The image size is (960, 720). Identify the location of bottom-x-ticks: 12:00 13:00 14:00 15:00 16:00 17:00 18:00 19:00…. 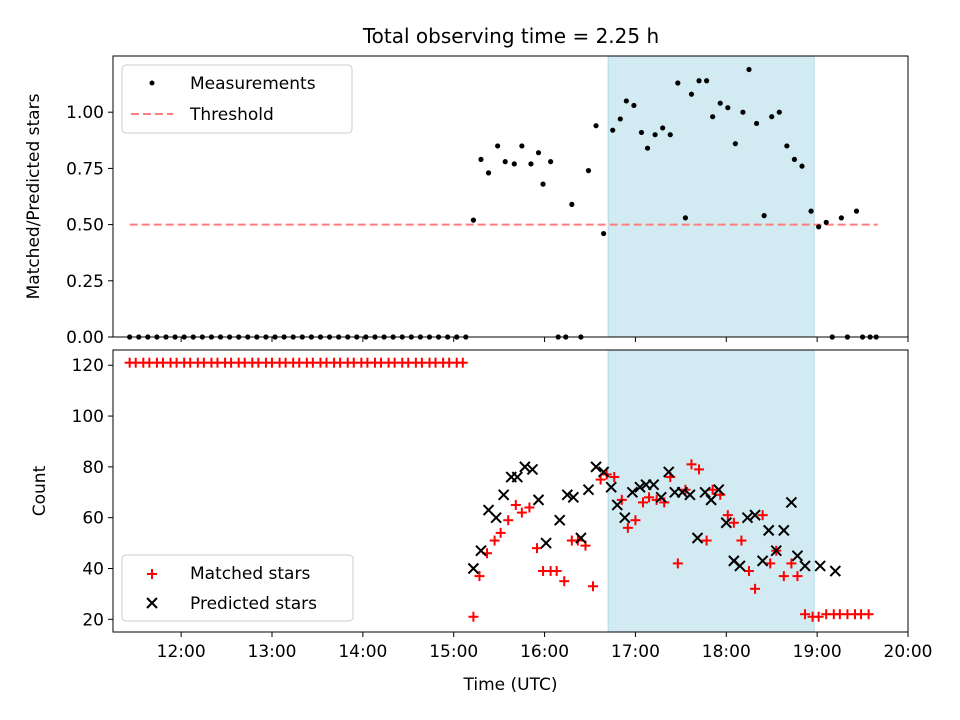
(545, 647).